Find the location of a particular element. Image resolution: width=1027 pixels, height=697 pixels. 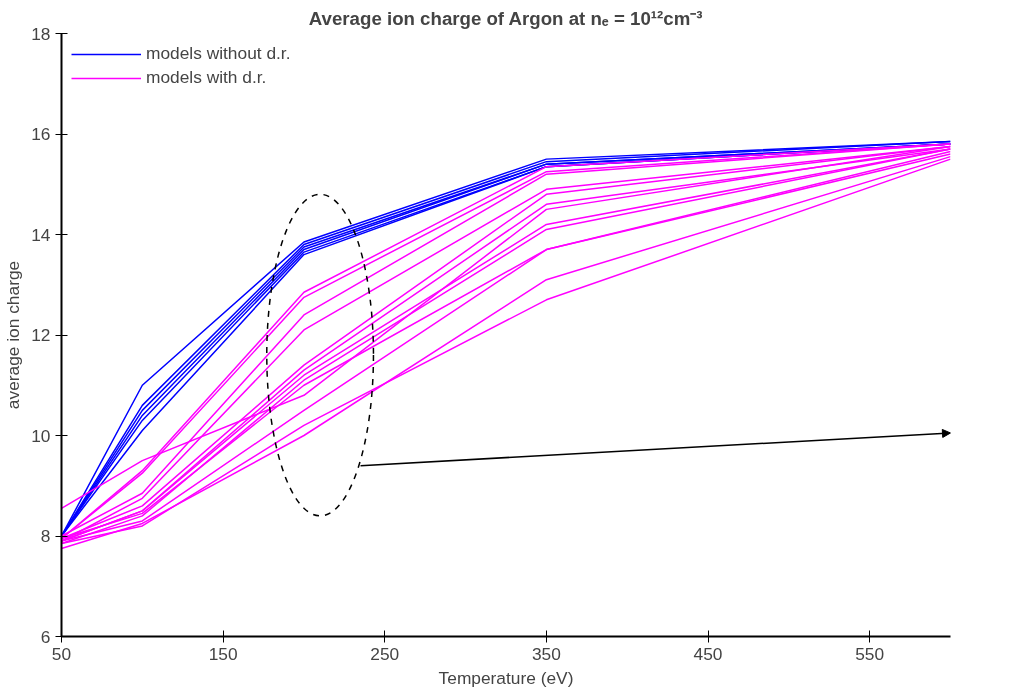

y-axis-title: average ion charge is located at coordinates (13, 335).